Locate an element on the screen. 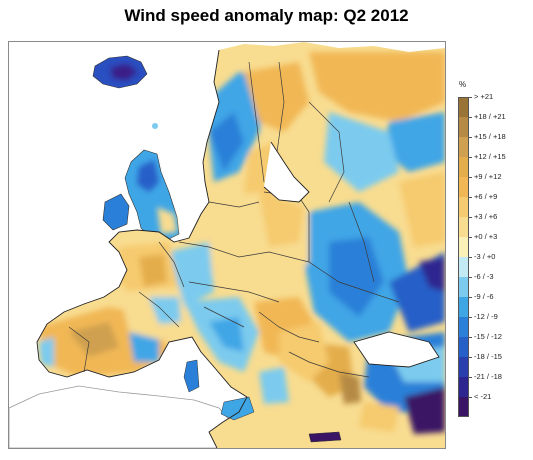 This screenshot has height=460, width=533. north-africa-land is located at coordinates (122, 416).